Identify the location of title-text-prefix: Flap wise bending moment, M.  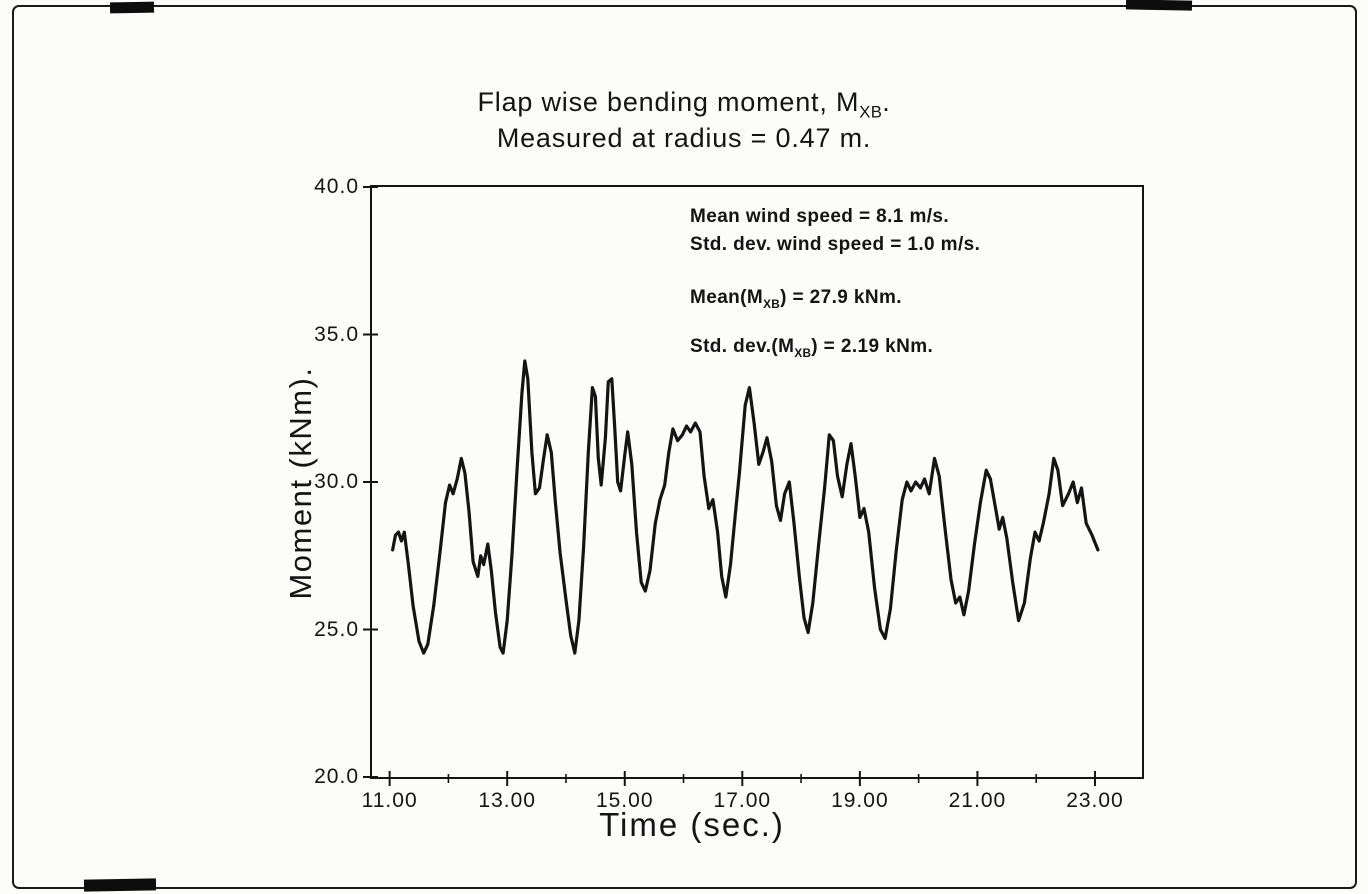
(668, 102).